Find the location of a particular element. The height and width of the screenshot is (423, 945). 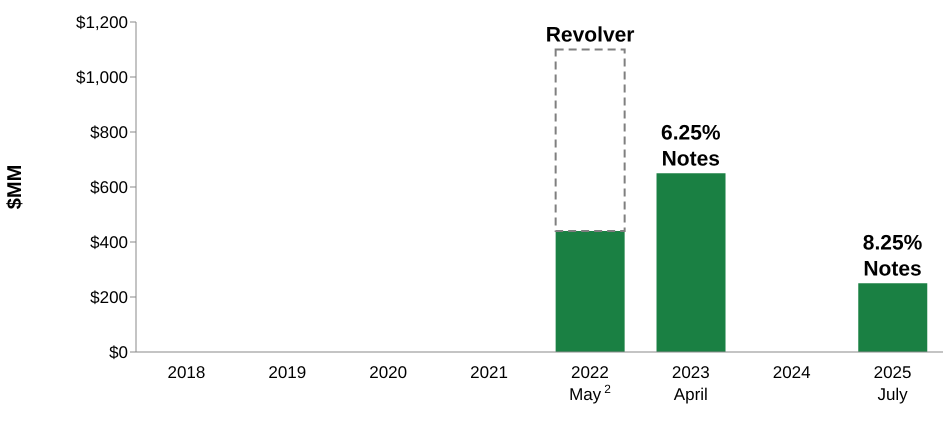

series-label: Revolver is located at coordinates (590, 35).